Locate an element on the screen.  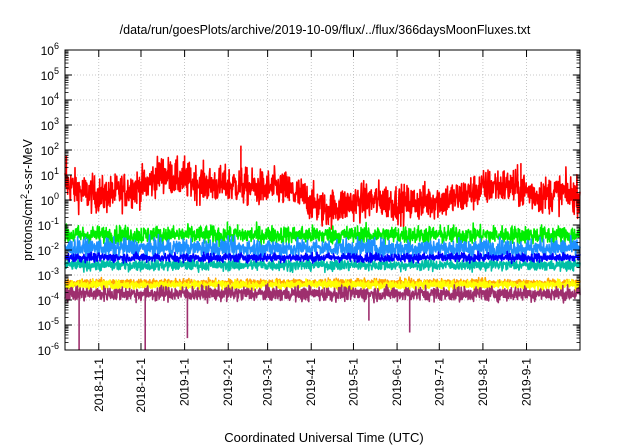
x-tick-label: 2019-7-1 is located at coordinates (439, 382).